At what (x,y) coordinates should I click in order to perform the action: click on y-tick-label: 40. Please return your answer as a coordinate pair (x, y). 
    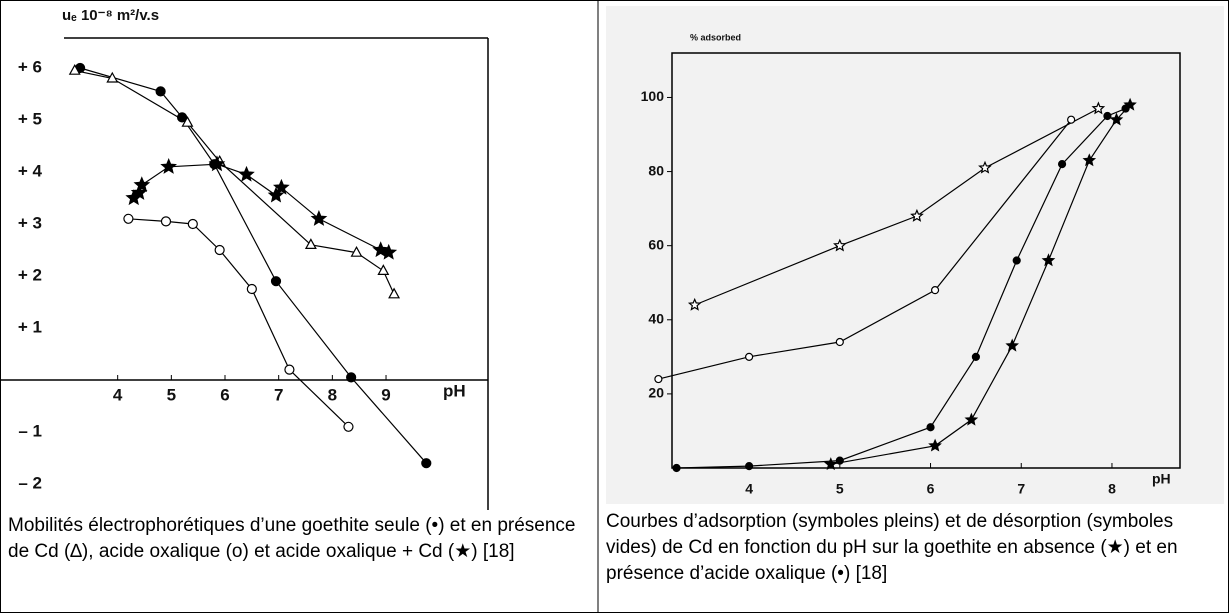
    Looking at the image, I should click on (656, 318).